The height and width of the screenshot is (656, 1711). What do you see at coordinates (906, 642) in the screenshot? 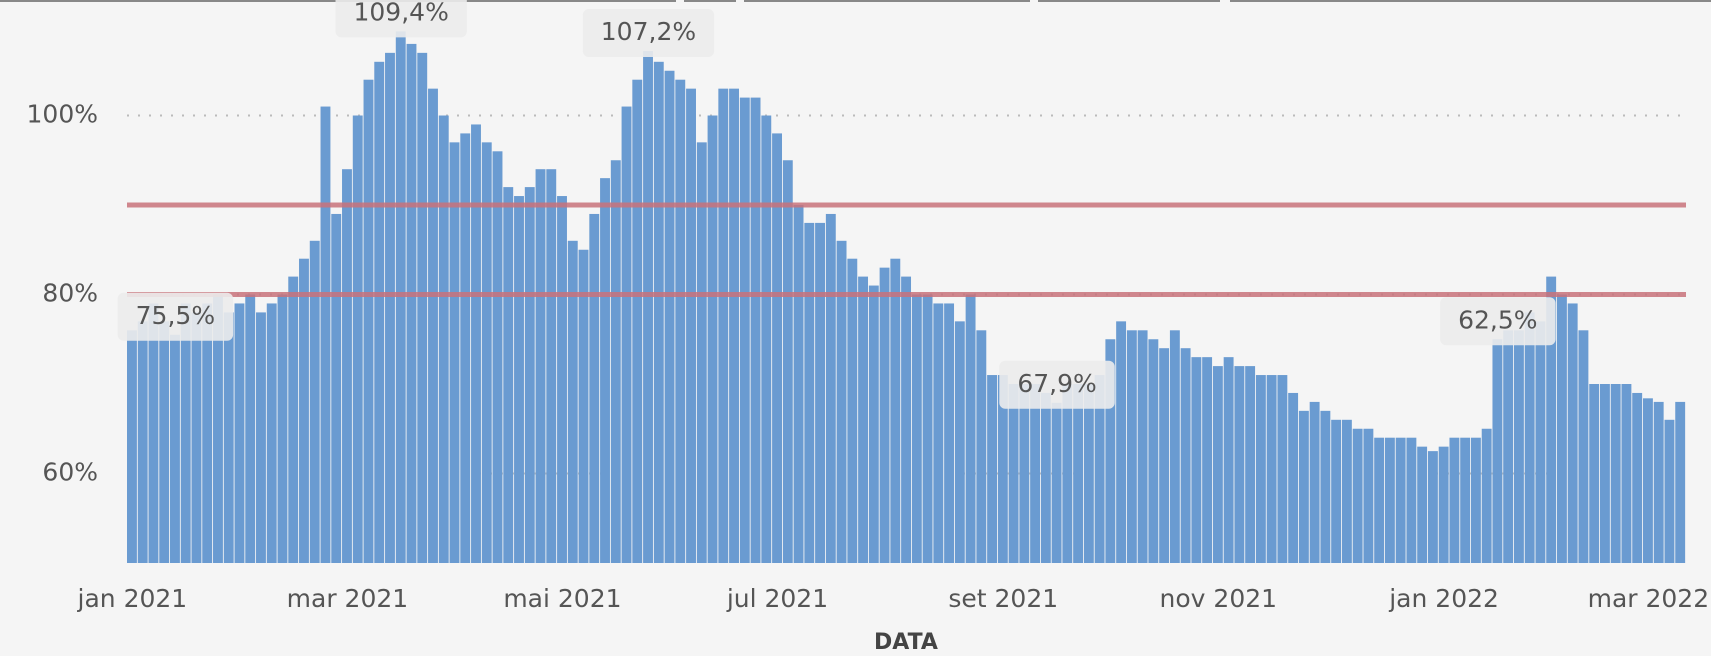
I see `x-axis-title: DATA` at bounding box center [906, 642].